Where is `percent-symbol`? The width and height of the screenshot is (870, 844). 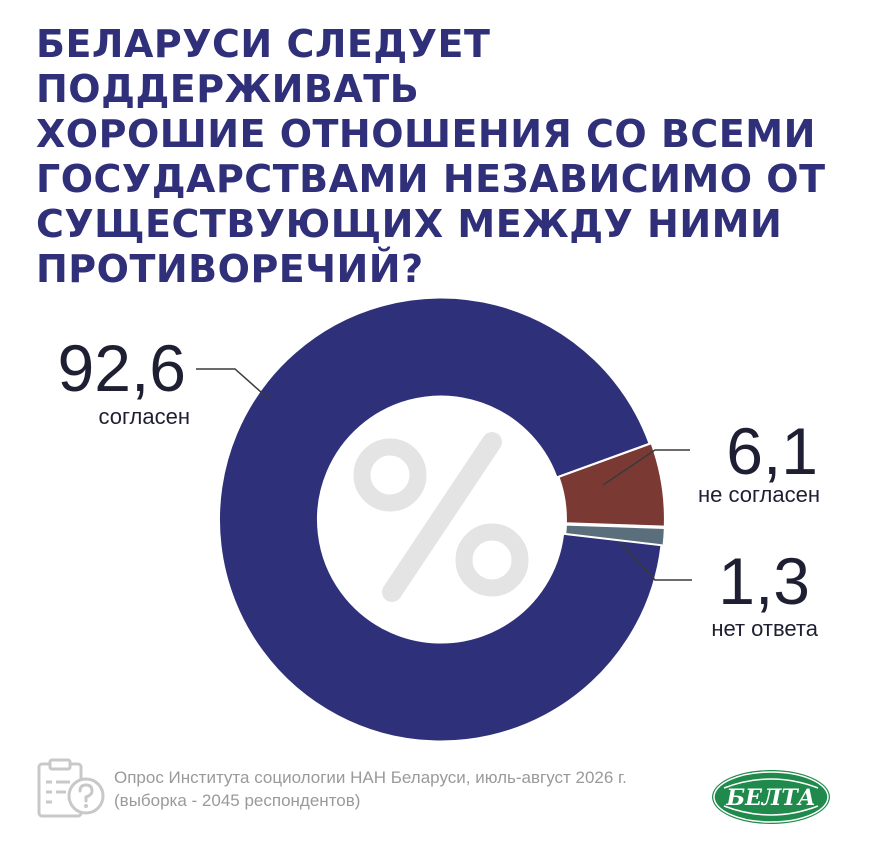 percent-symbol is located at coordinates (441, 517).